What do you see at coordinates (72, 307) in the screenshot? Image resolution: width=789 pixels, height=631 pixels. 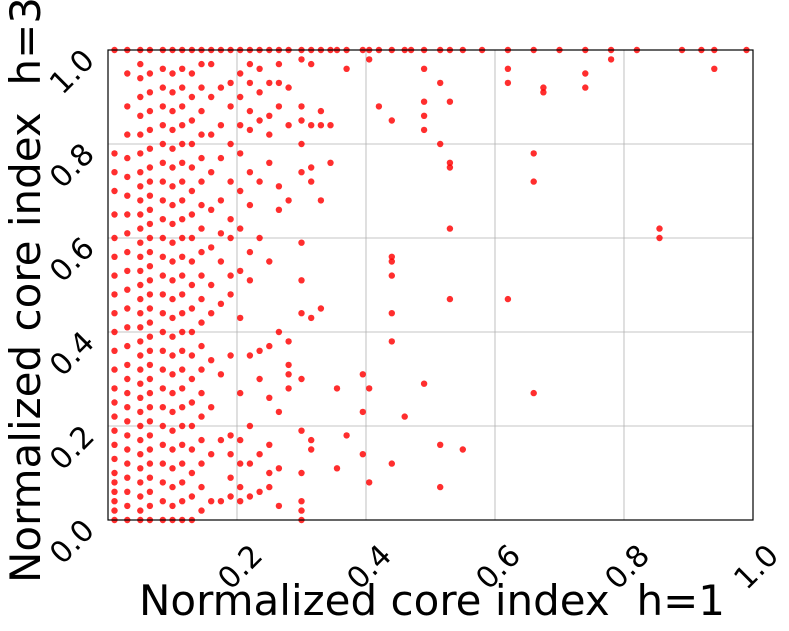 I see `y-tick-labels: 0.0 0.2 0.4 0.6 0.8 1.0` at bounding box center [72, 307].